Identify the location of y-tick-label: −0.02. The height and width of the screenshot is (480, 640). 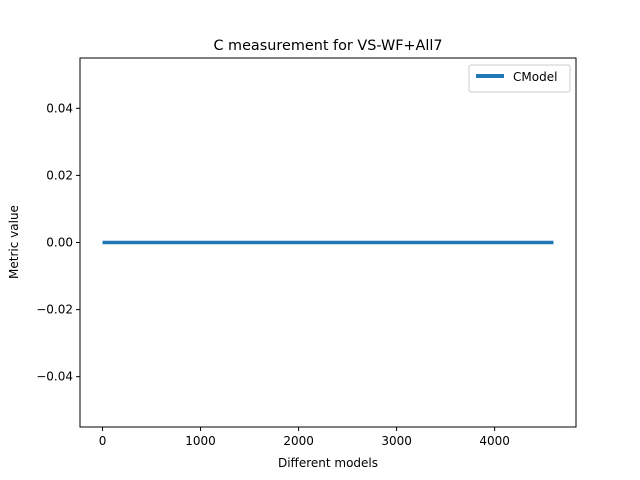
(54, 310).